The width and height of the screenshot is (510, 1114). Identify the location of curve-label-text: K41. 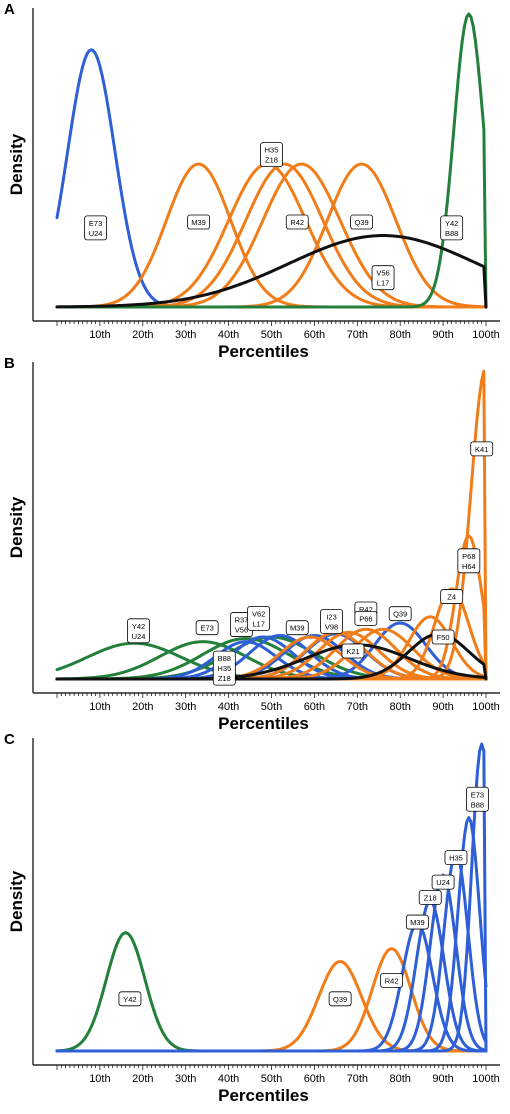
(481, 449).